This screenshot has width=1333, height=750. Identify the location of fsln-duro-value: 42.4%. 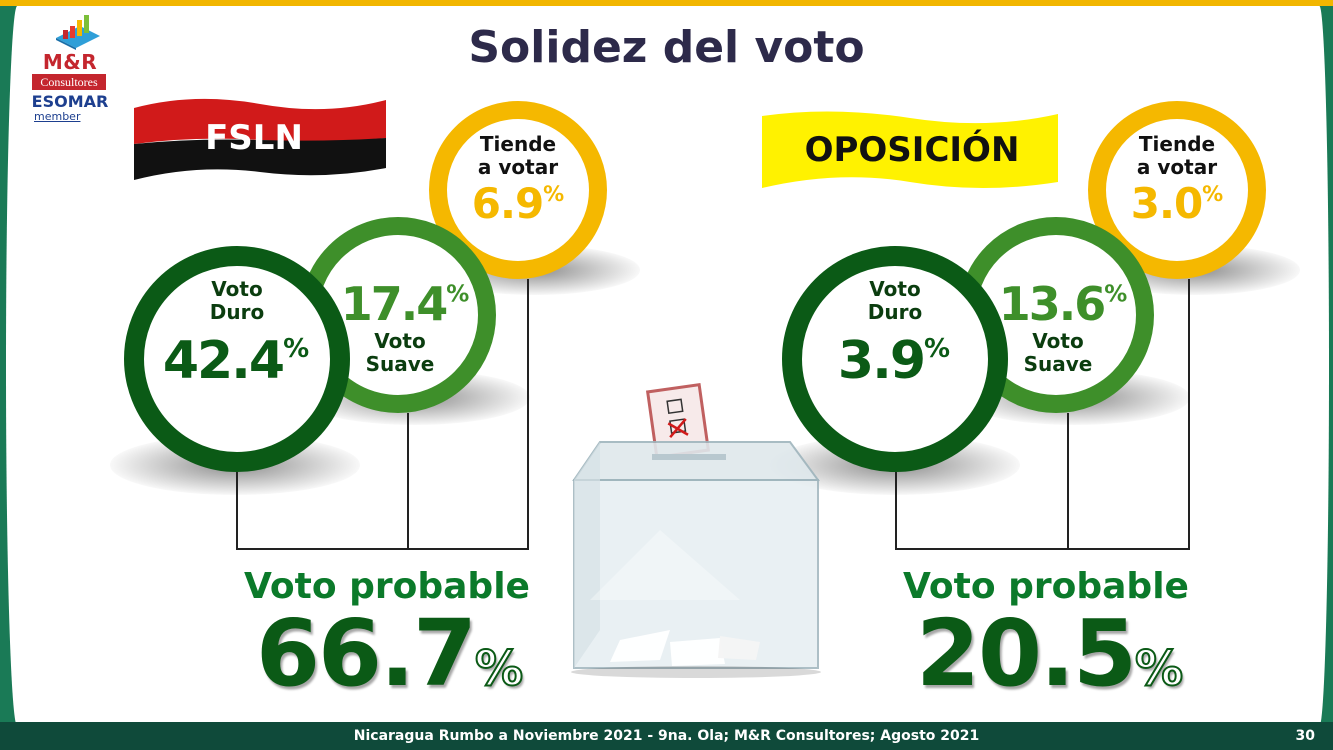
(236, 361).